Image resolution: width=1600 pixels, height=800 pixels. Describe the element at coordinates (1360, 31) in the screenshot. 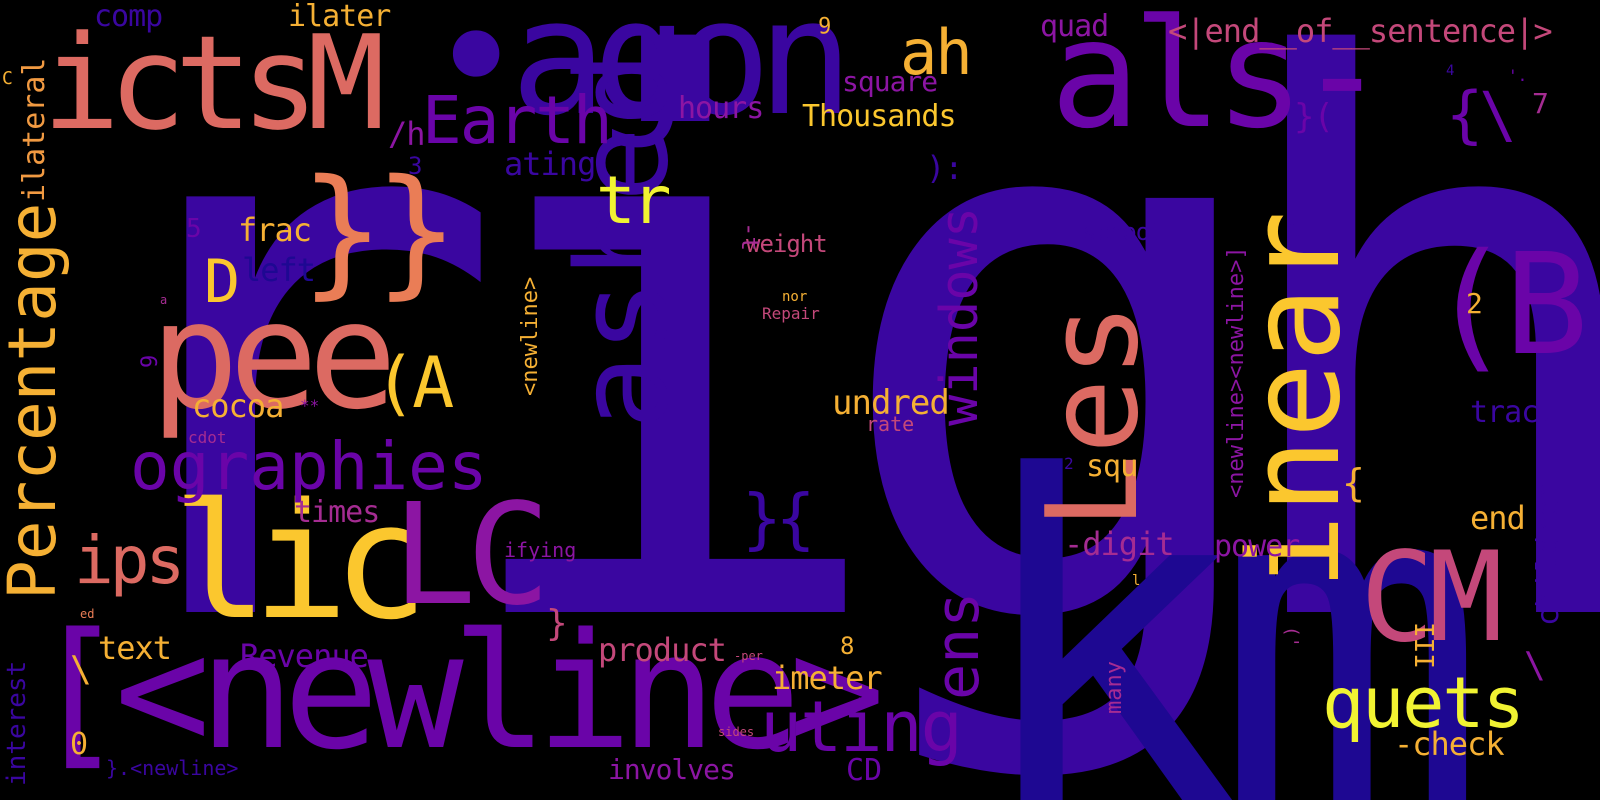

I see `word-end-of-sentence: <|end__of__sentence|>` at that location.